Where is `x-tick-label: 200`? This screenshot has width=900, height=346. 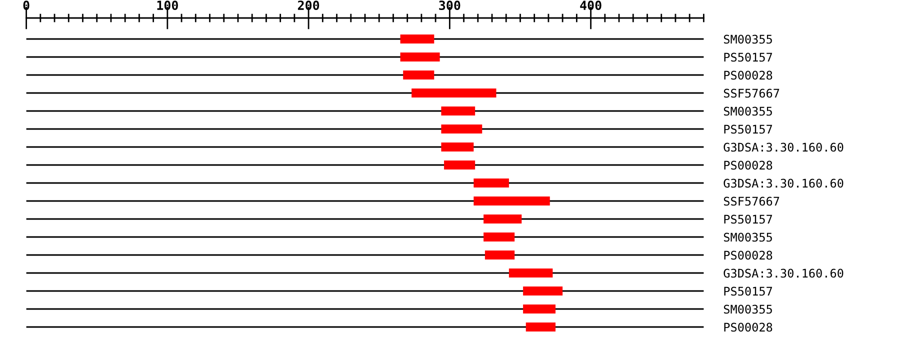
x-tick-label: 200 is located at coordinates (309, 5).